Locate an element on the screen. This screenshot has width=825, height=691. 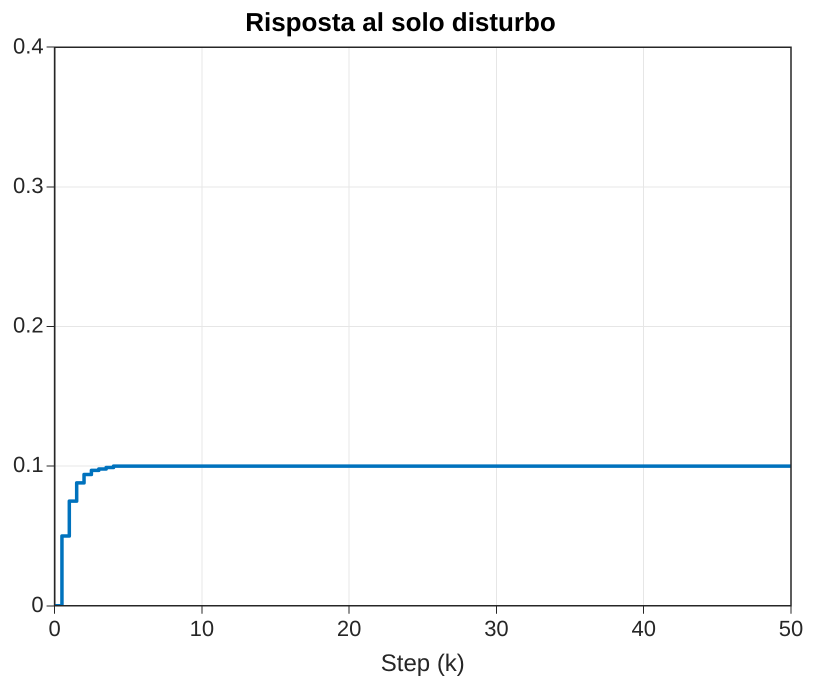
y-tick-label: 0.4 is located at coordinates (28, 45).